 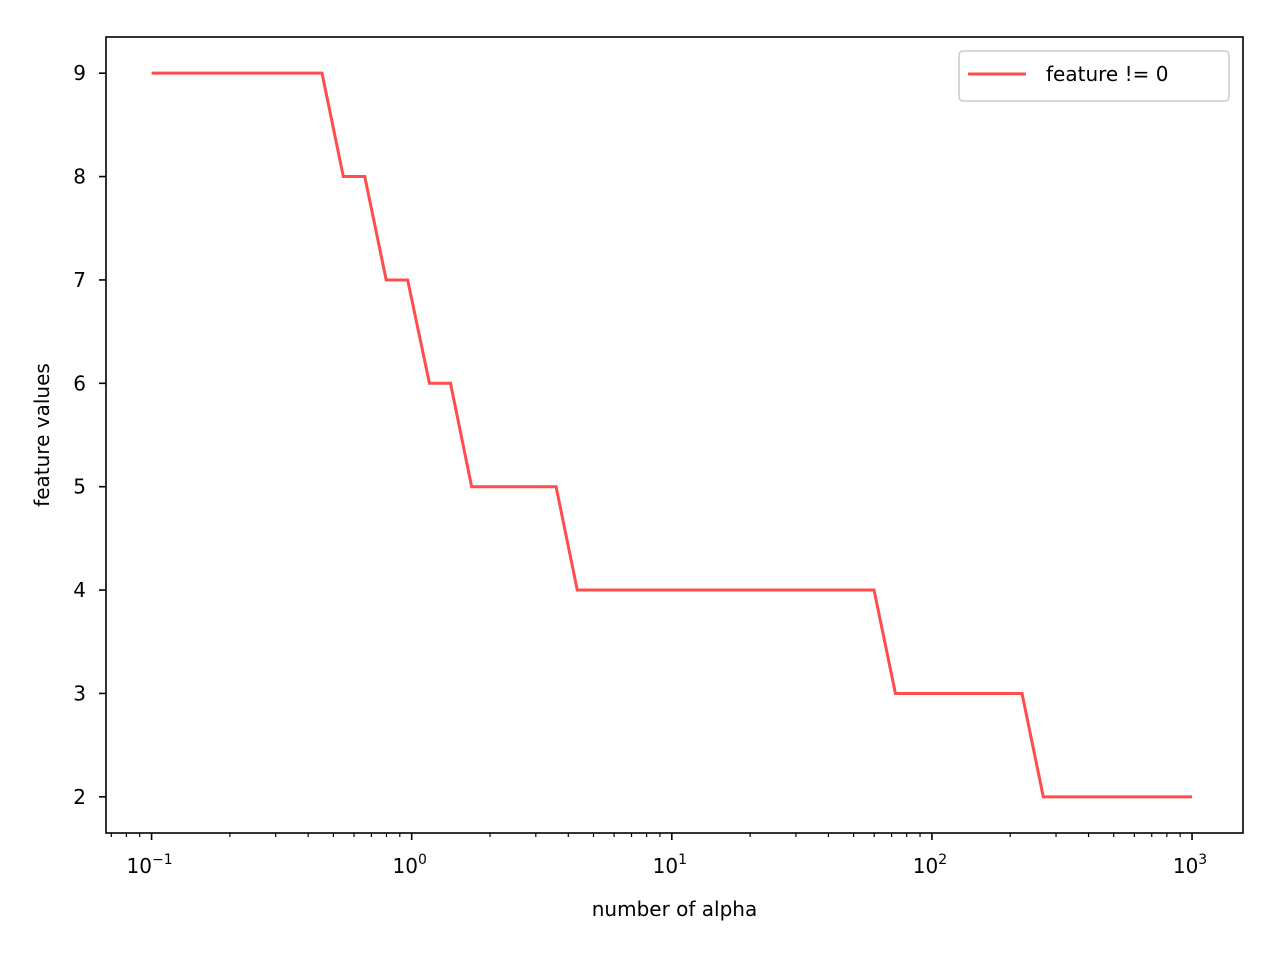 I want to click on x-tick-label: 10³, so click(x=1190, y=865).